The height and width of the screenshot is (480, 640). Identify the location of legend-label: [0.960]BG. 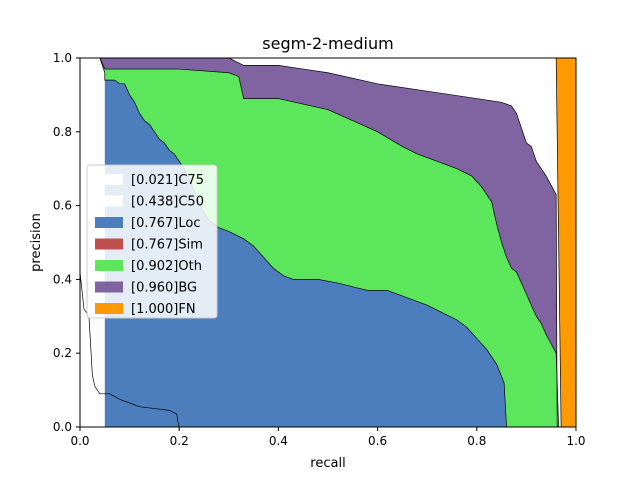
(164, 288).